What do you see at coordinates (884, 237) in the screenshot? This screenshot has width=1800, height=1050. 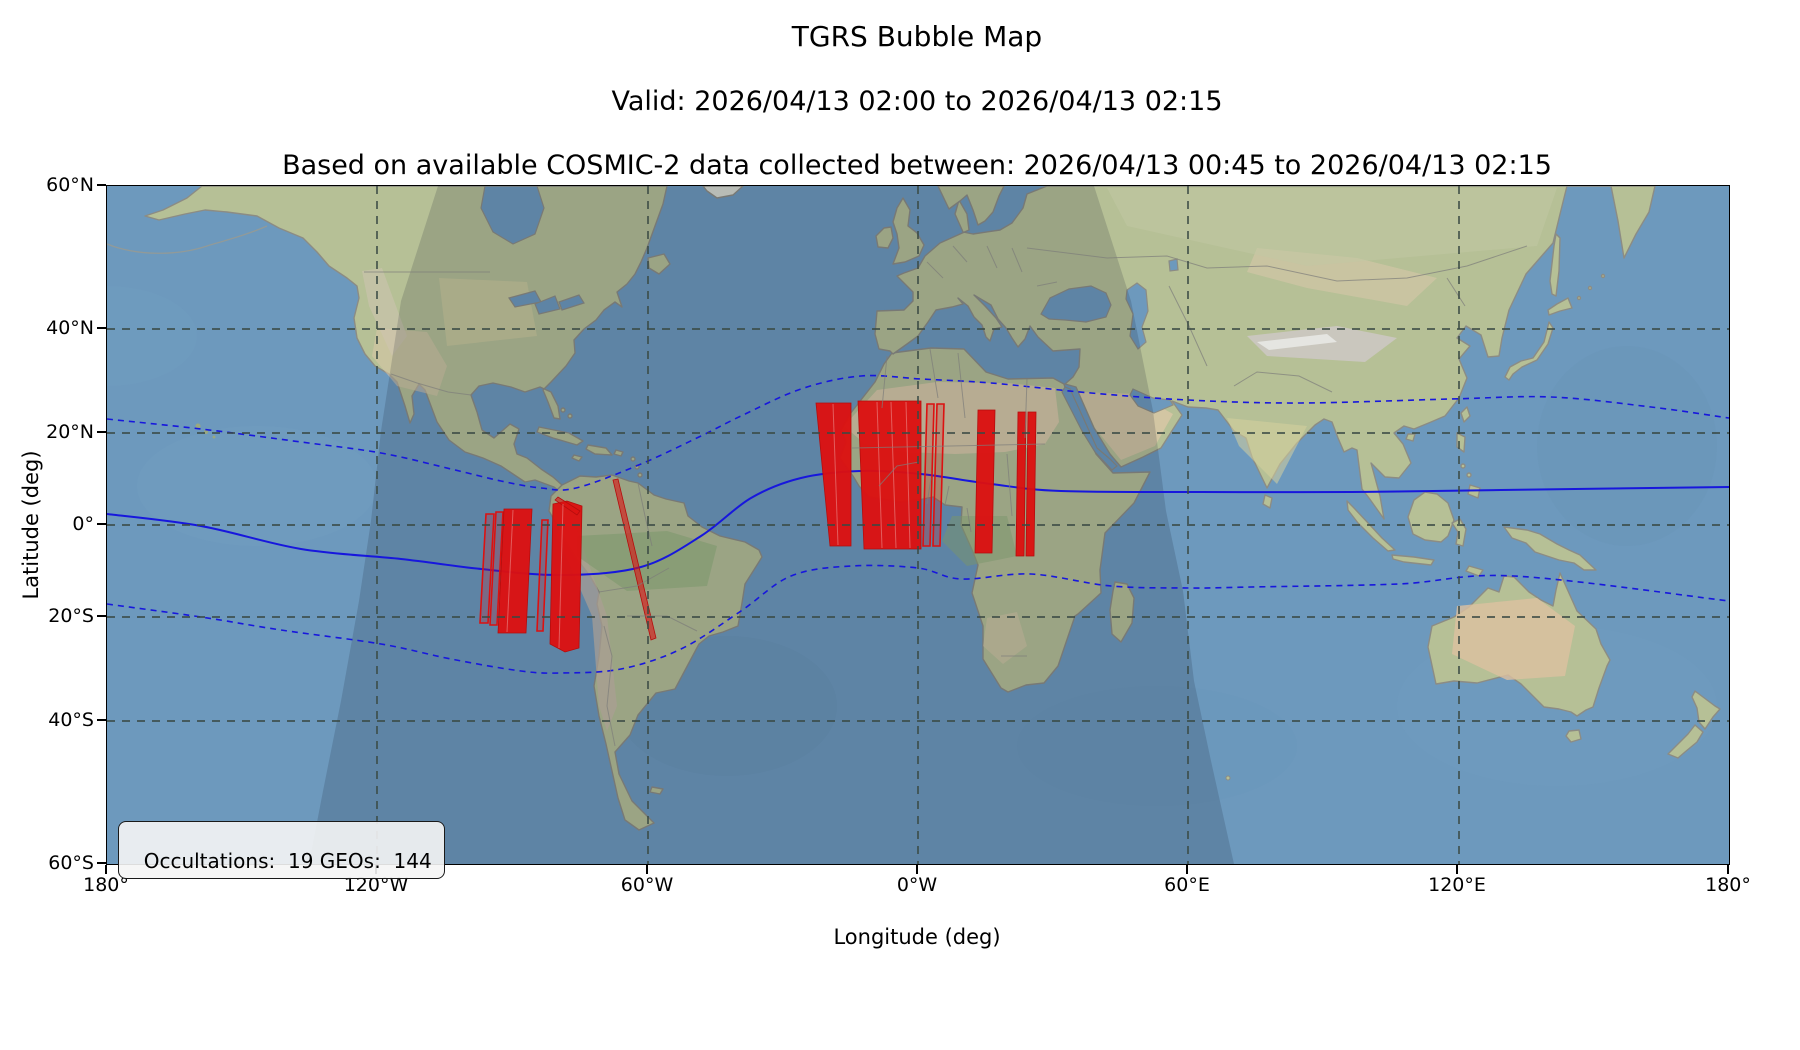 I see `ireland` at bounding box center [884, 237].